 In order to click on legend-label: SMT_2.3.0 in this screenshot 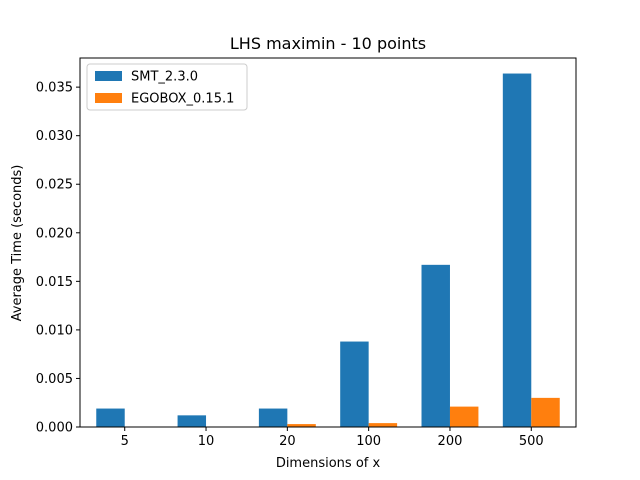, I will do `click(164, 77)`.